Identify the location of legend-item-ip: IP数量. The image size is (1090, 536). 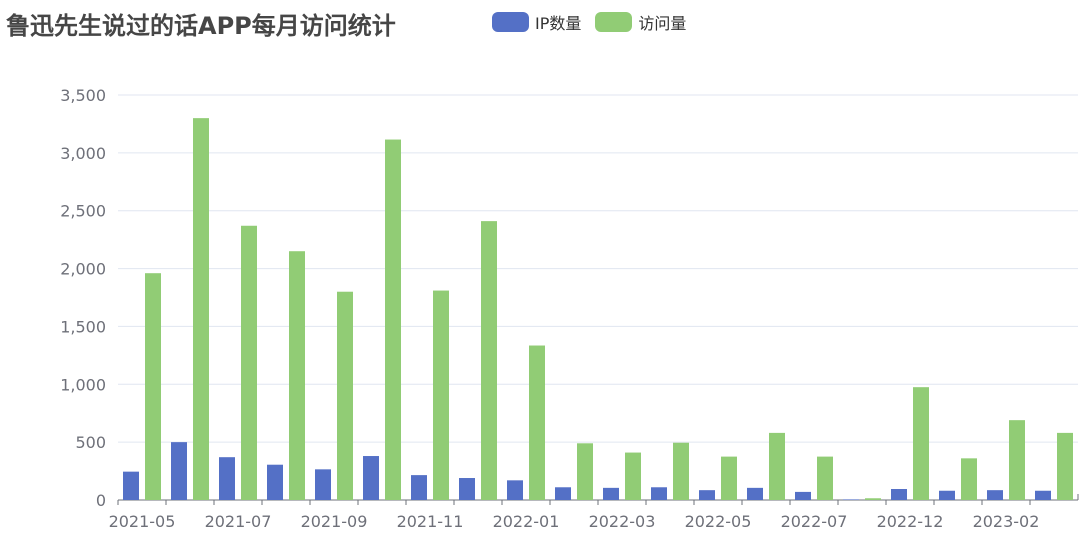
(536, 22).